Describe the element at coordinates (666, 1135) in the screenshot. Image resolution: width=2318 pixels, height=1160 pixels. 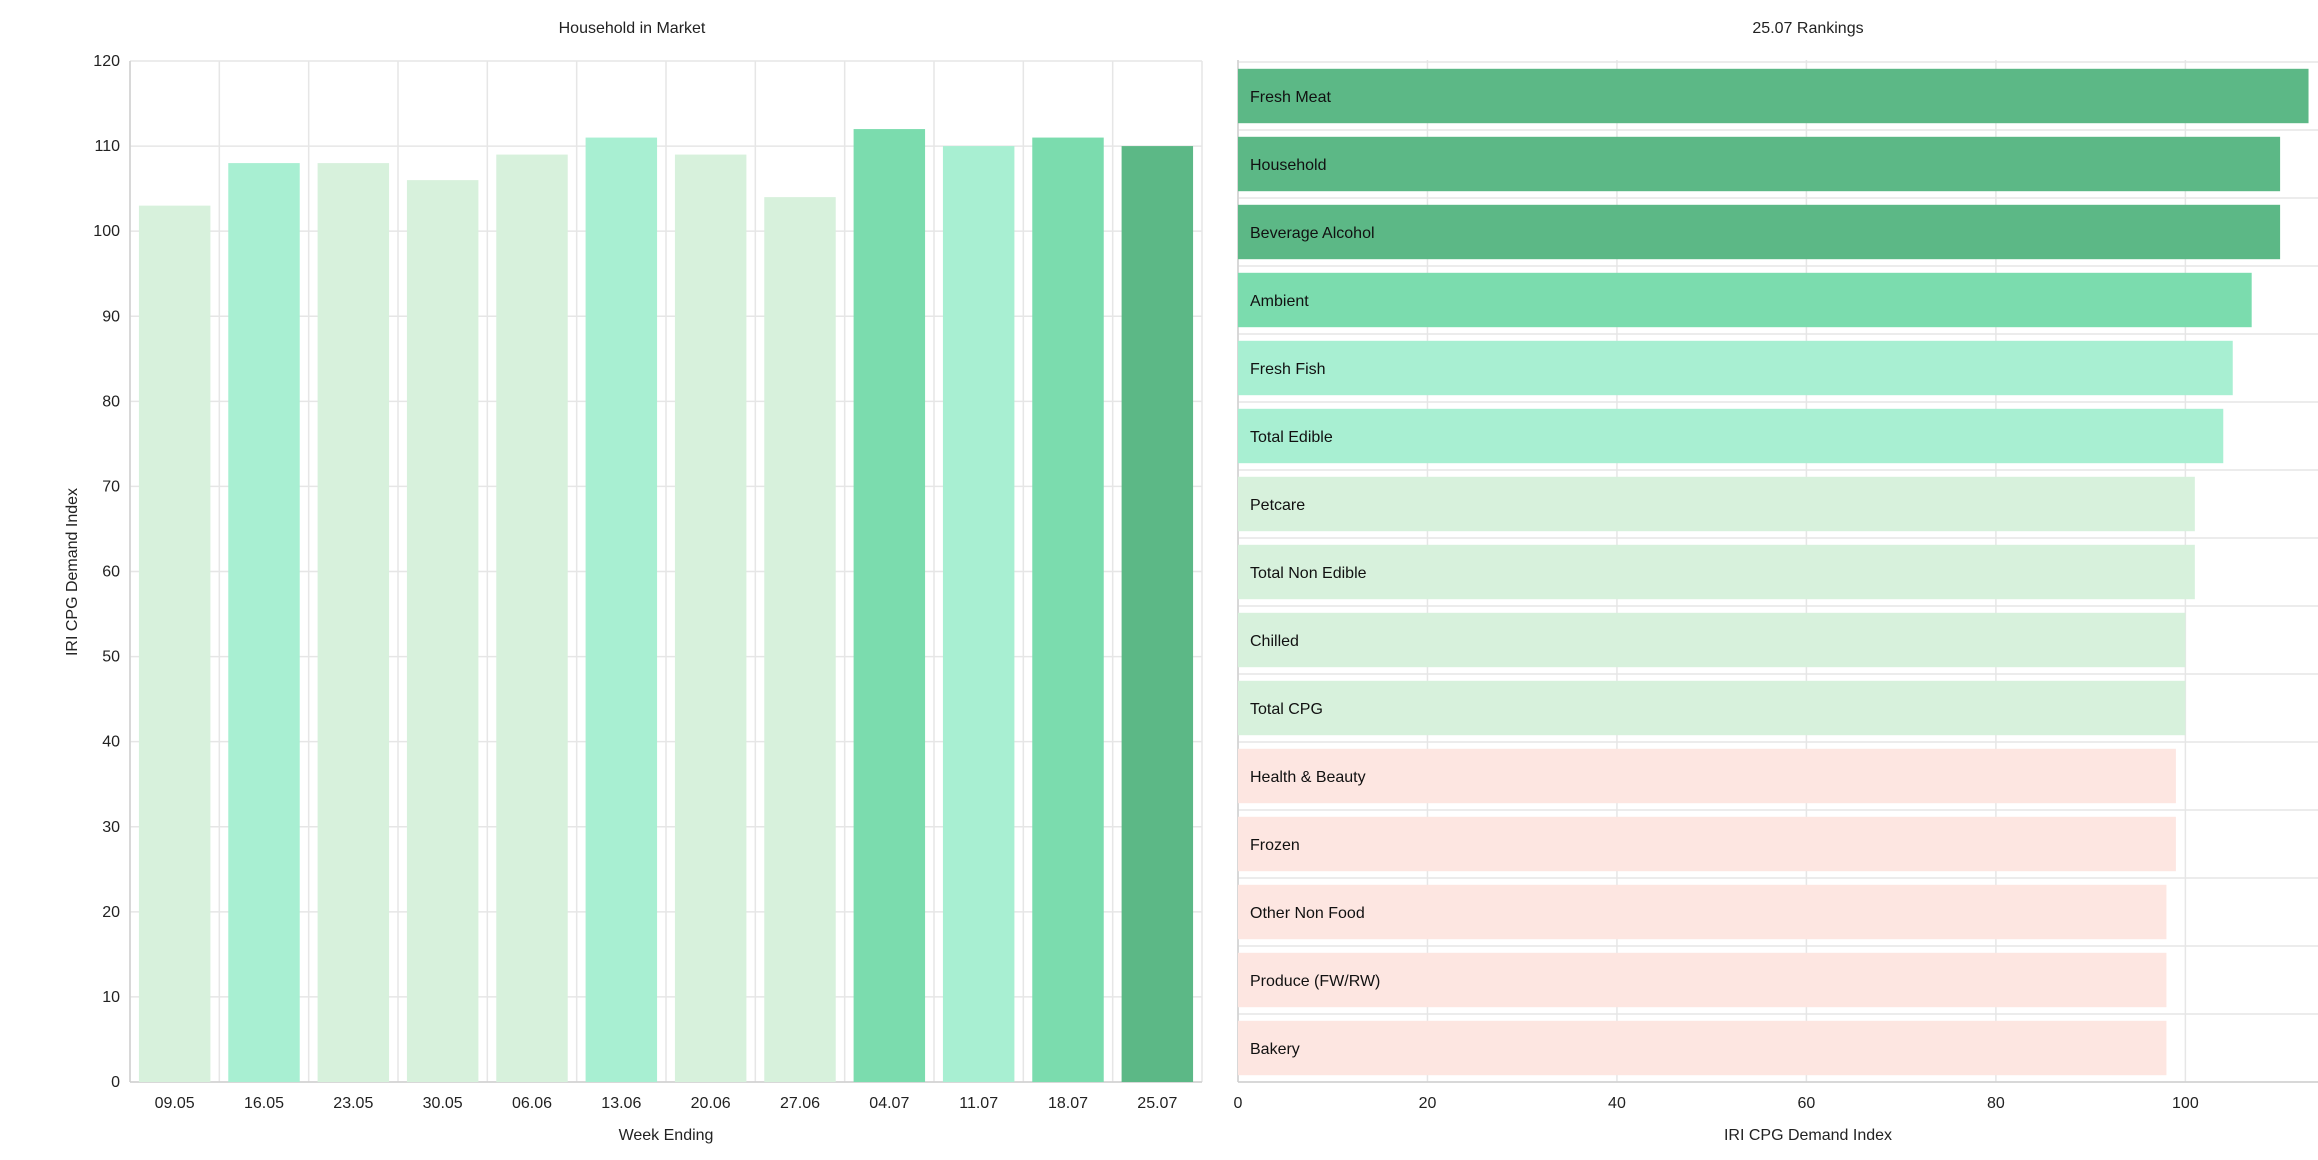
I see `left-x-axis-label: Week Ending` at that location.